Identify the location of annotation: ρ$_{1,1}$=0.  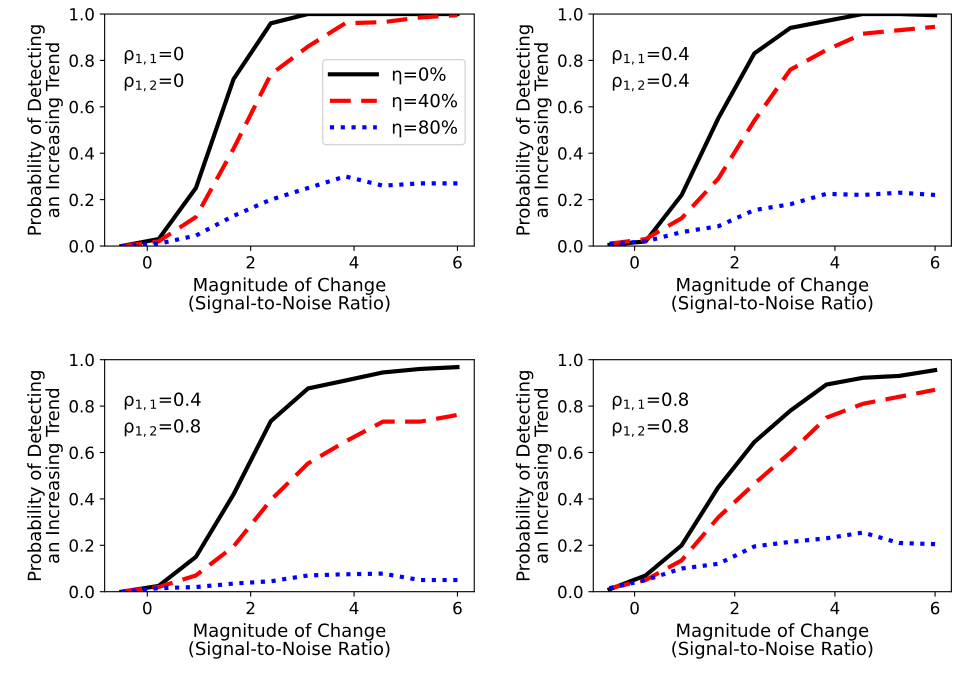
(154, 55).